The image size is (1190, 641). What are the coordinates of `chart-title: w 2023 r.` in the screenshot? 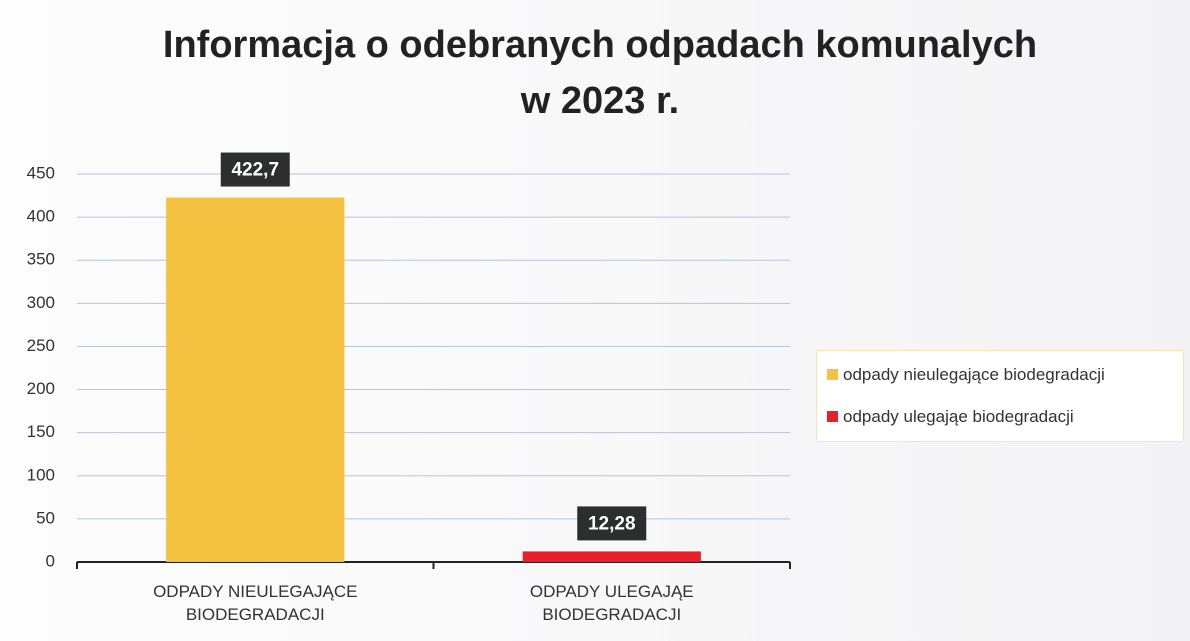 It's located at (599, 101).